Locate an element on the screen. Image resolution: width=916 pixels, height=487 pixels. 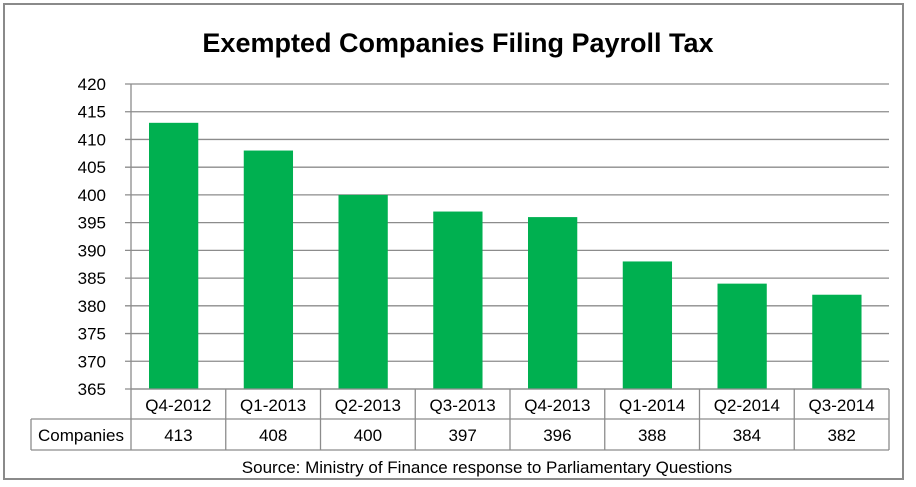
data-label: 396 is located at coordinates (557, 435).